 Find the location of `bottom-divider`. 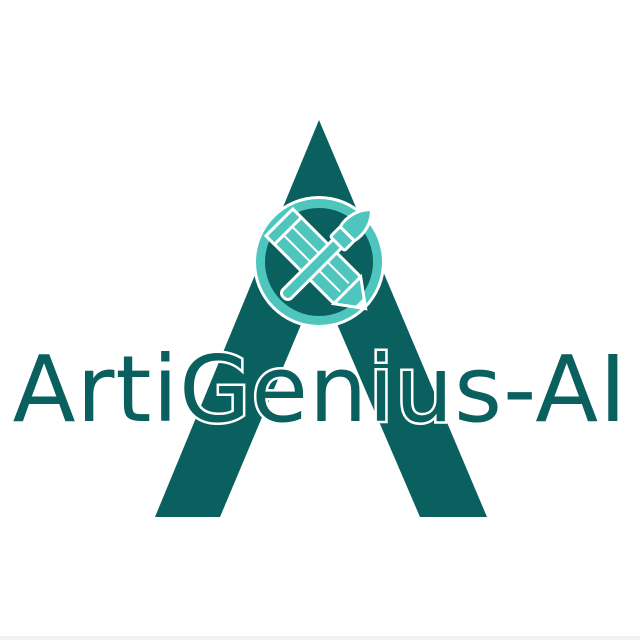

bottom-divider is located at coordinates (320, 638).